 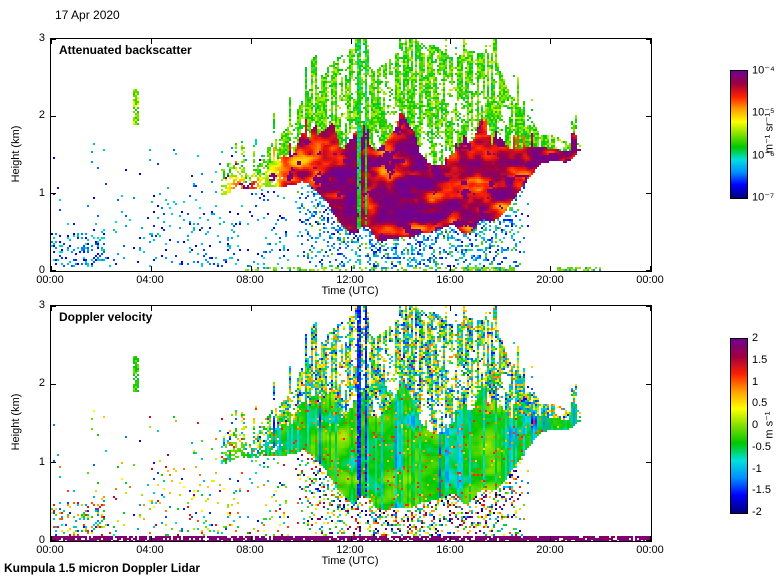 I want to click on instrument-caption: Kumpula 1.5 micron Doppler Lidar, so click(x=102, y=568).